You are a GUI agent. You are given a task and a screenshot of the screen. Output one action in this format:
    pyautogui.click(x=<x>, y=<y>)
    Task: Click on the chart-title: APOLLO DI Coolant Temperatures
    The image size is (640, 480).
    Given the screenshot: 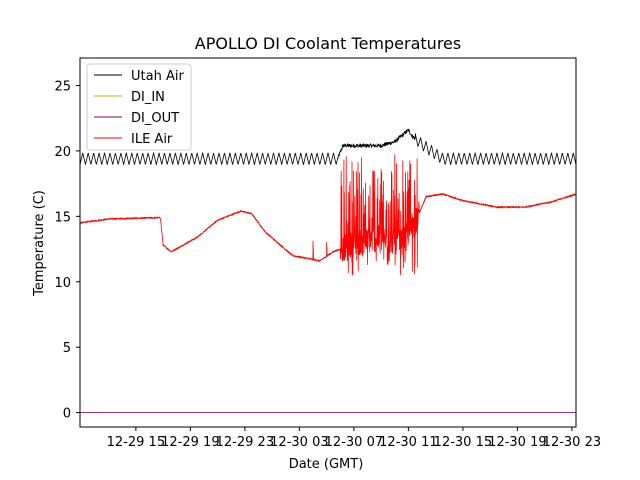 What is the action you would take?
    pyautogui.click(x=328, y=43)
    